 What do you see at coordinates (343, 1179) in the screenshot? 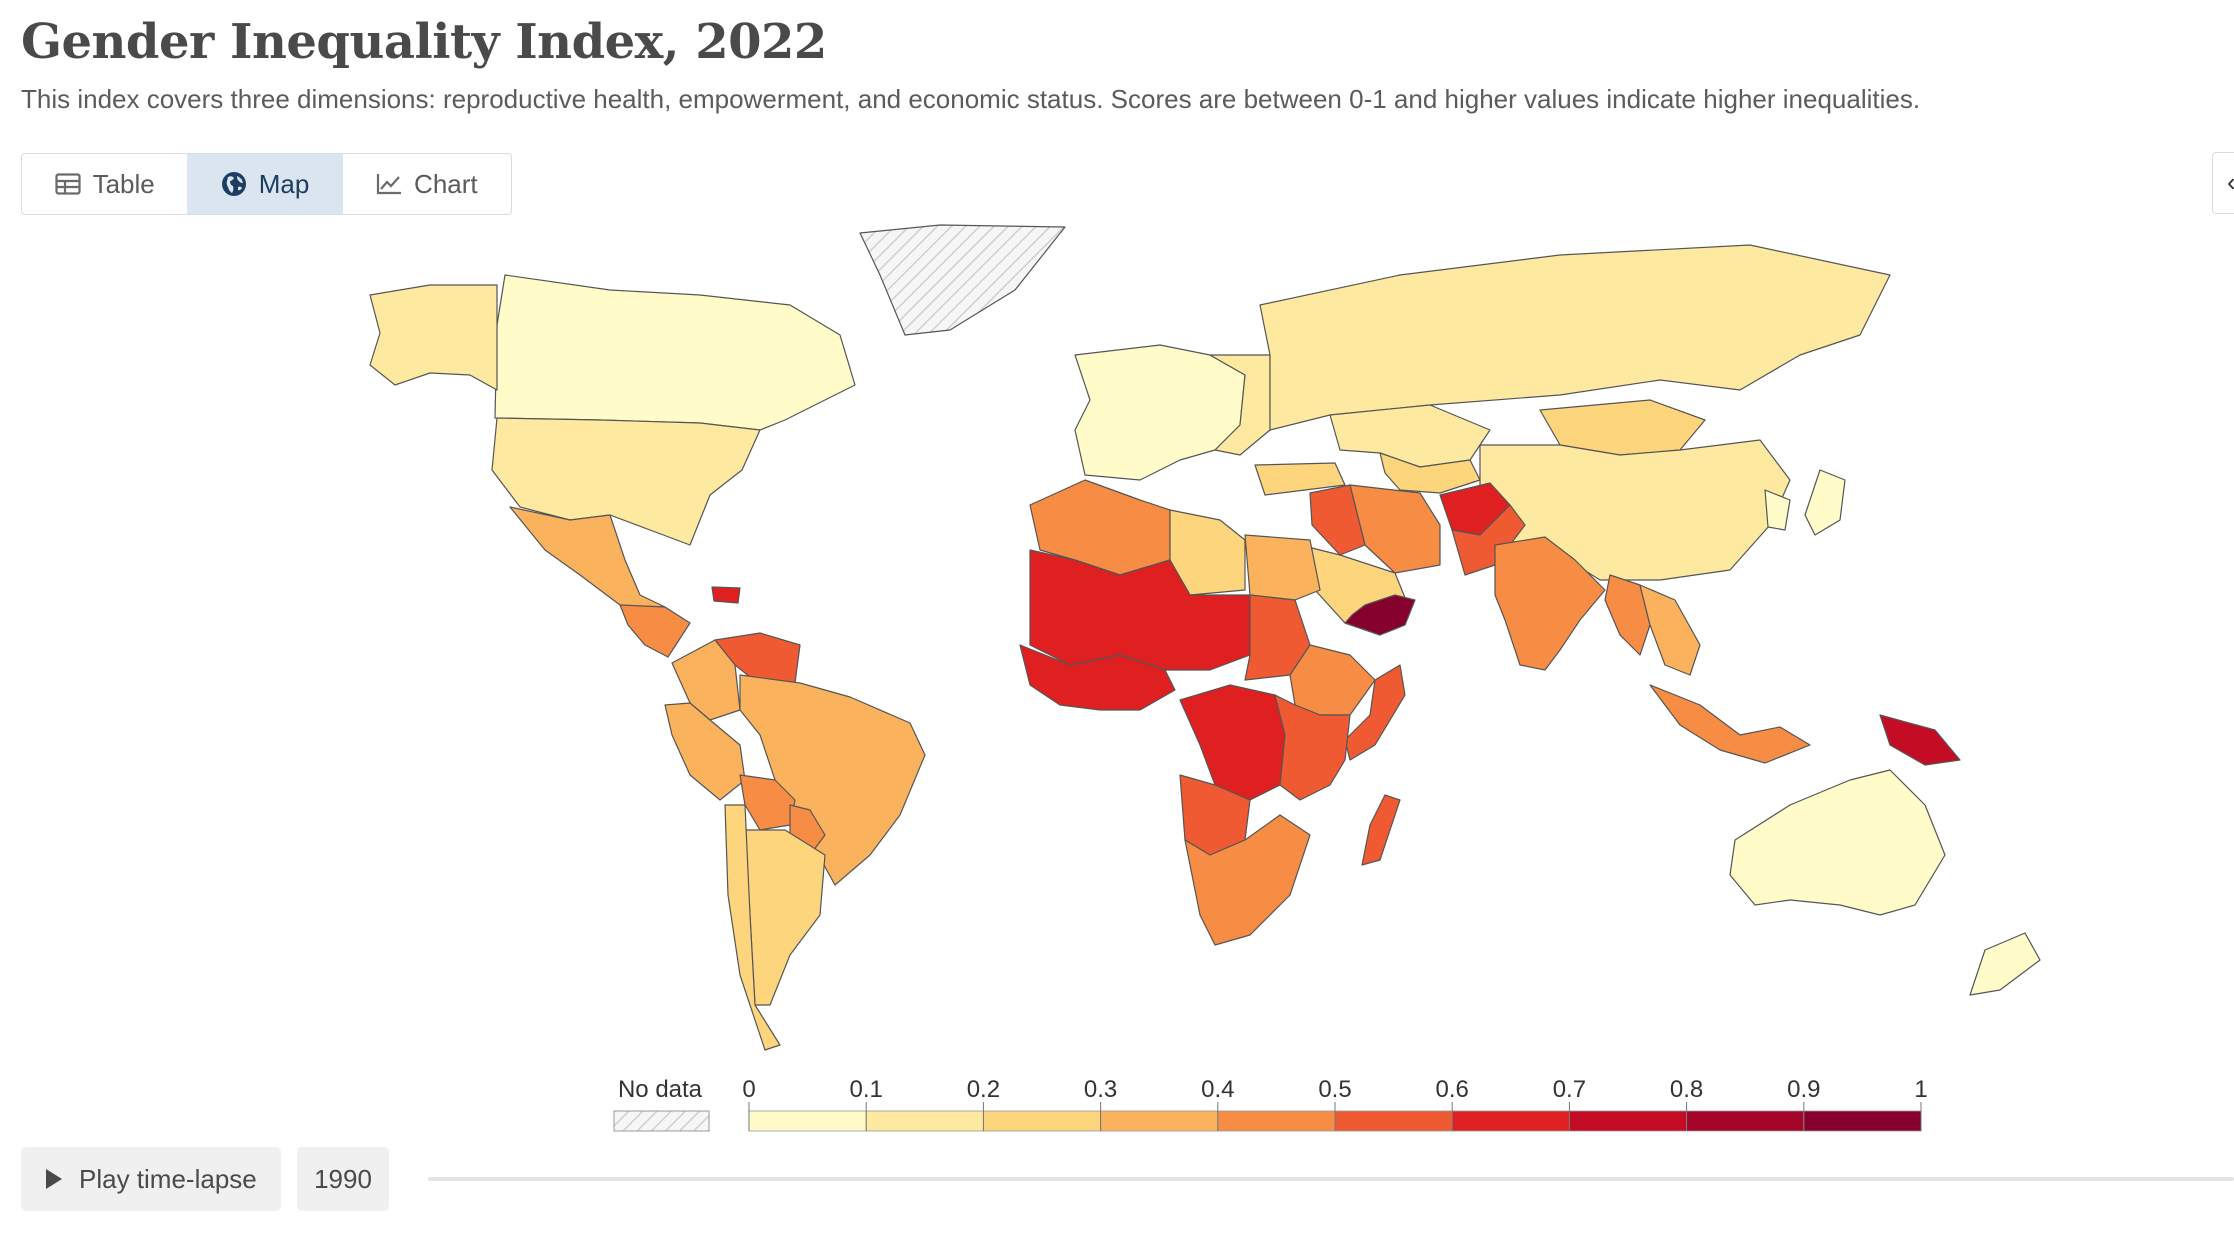
I see `timeline-start-year: 1990` at bounding box center [343, 1179].